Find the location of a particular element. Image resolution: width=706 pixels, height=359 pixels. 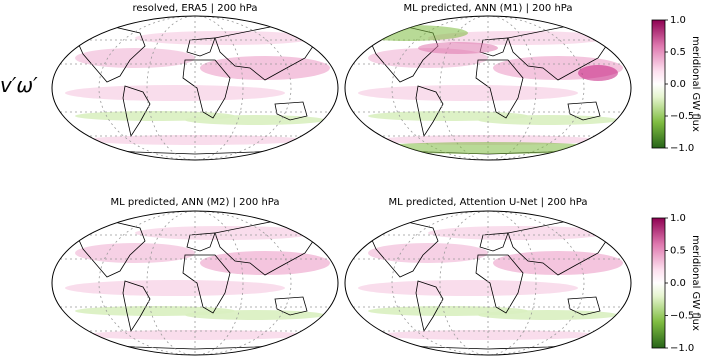

panel-title: ML predicted, ANN (M1) | 200 hPa is located at coordinates (488, 8).